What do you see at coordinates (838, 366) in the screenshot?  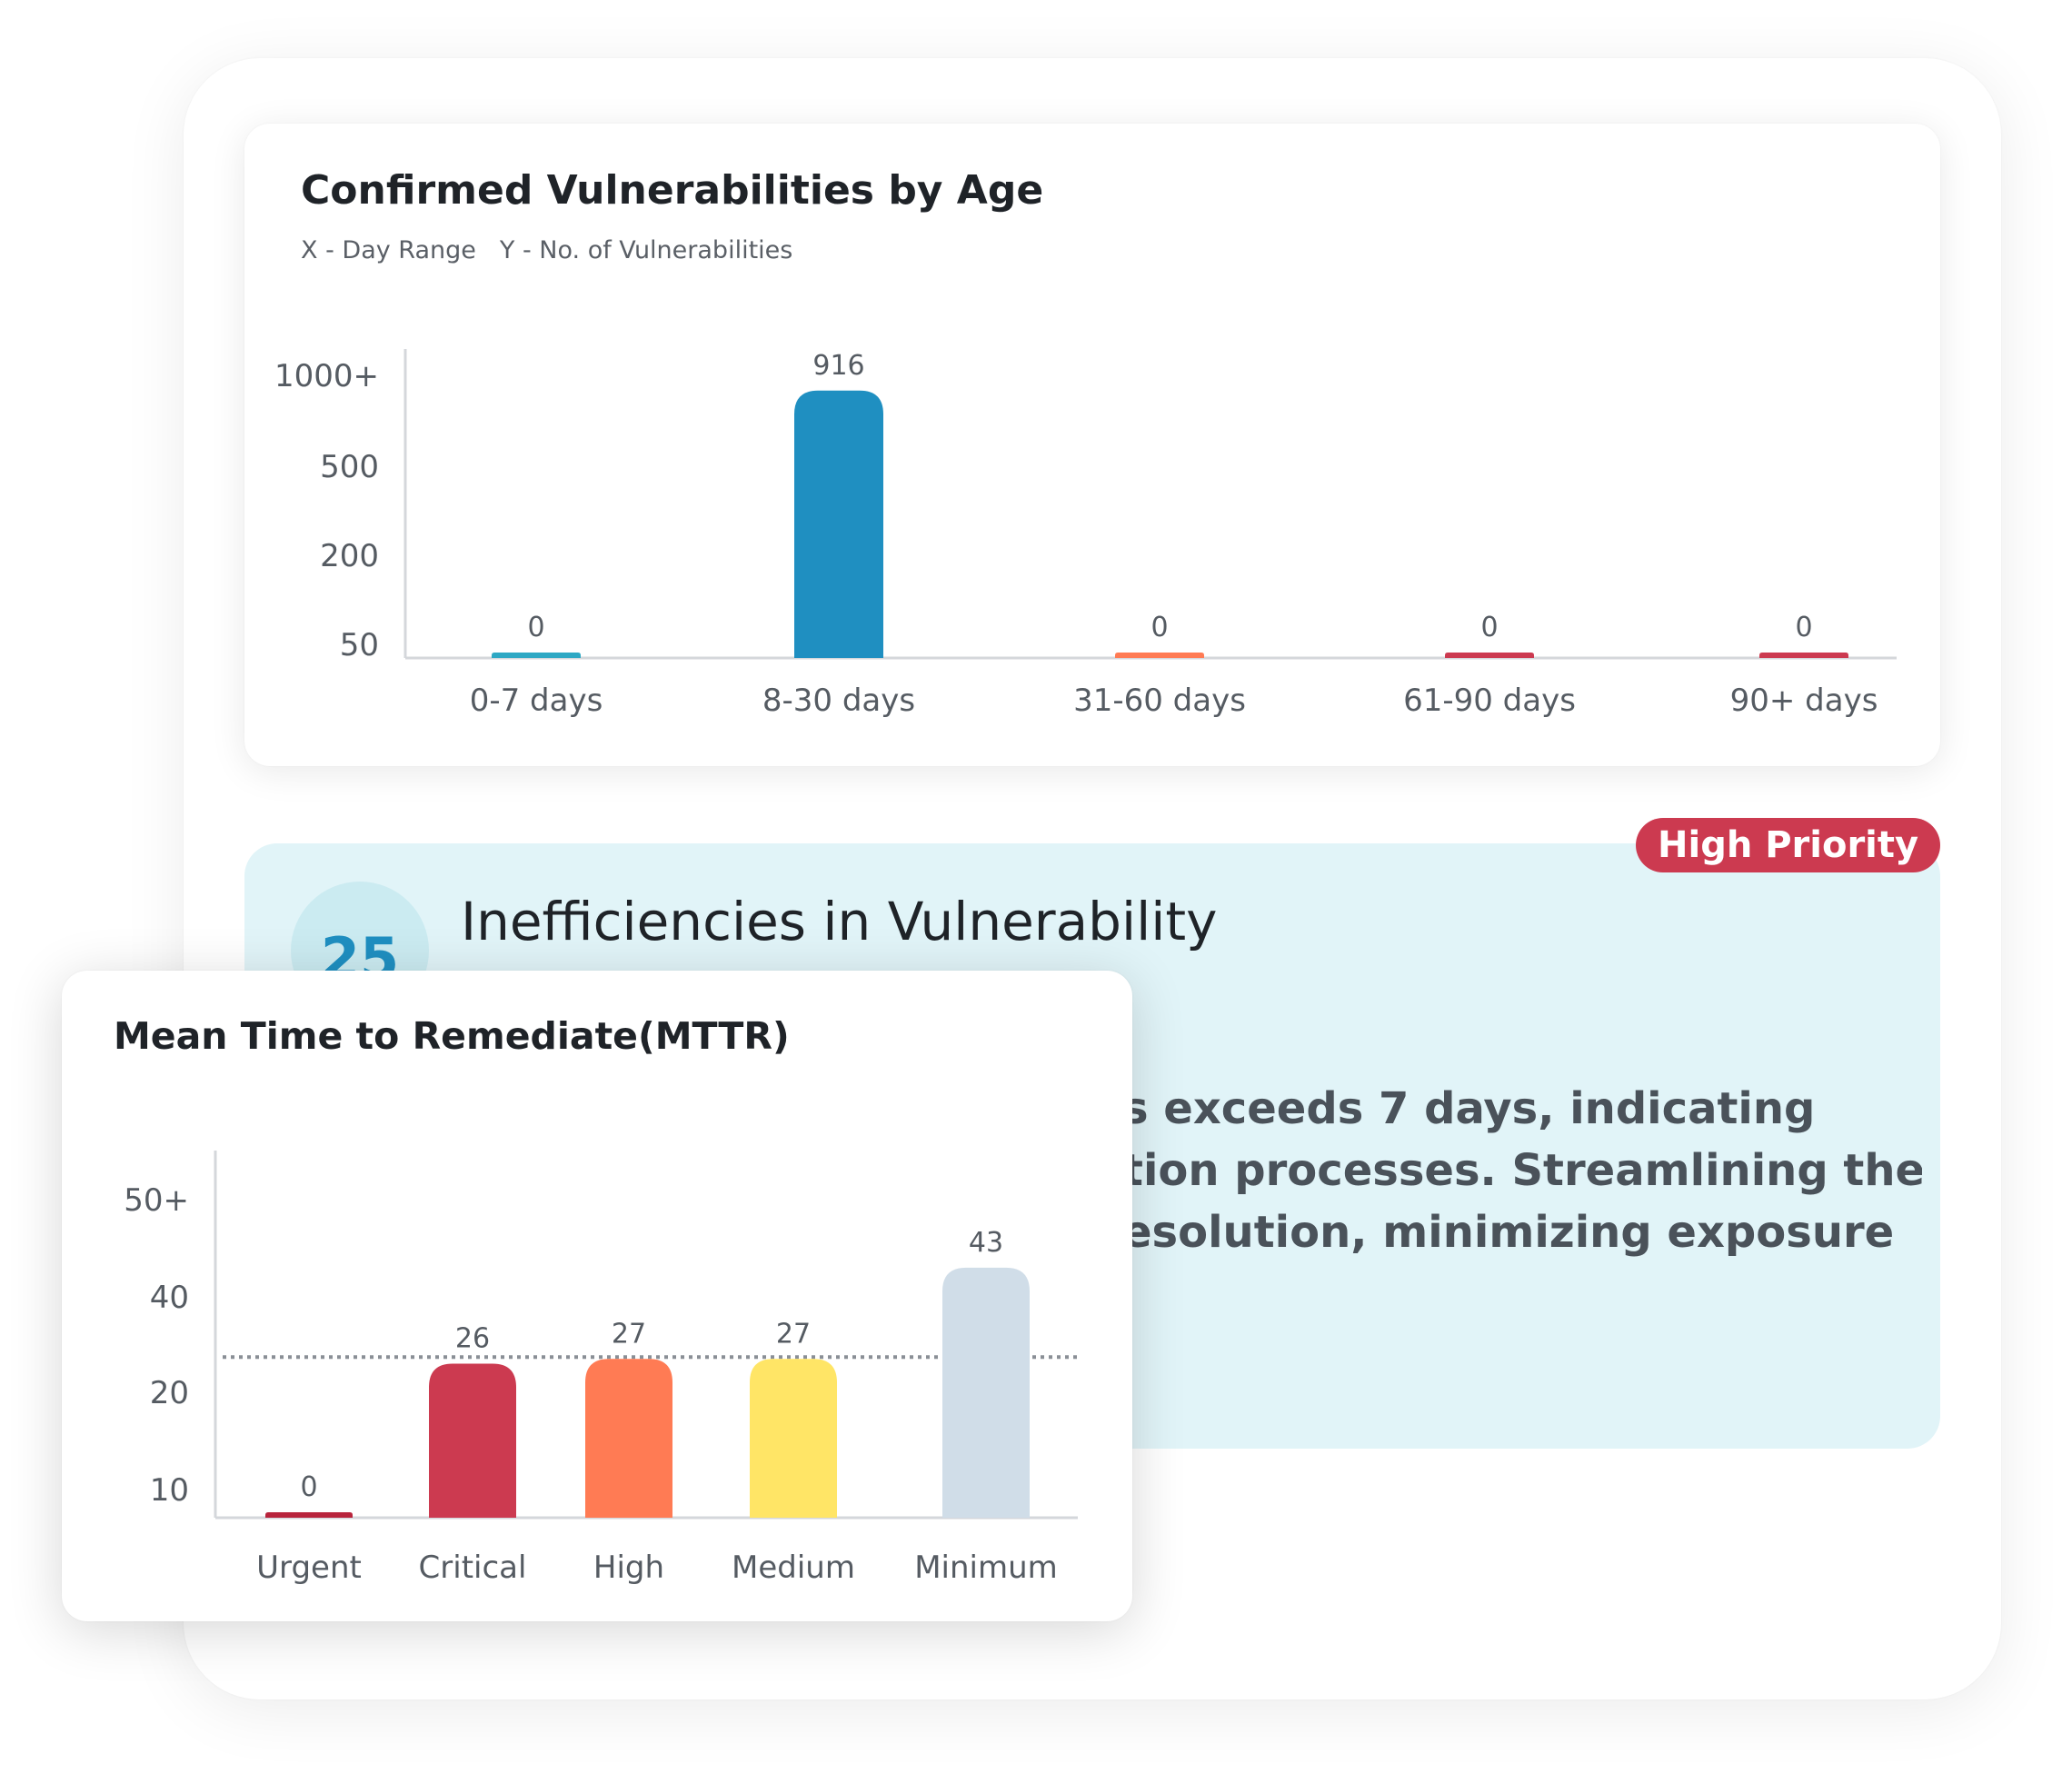 I see `data-label: 916` at bounding box center [838, 366].